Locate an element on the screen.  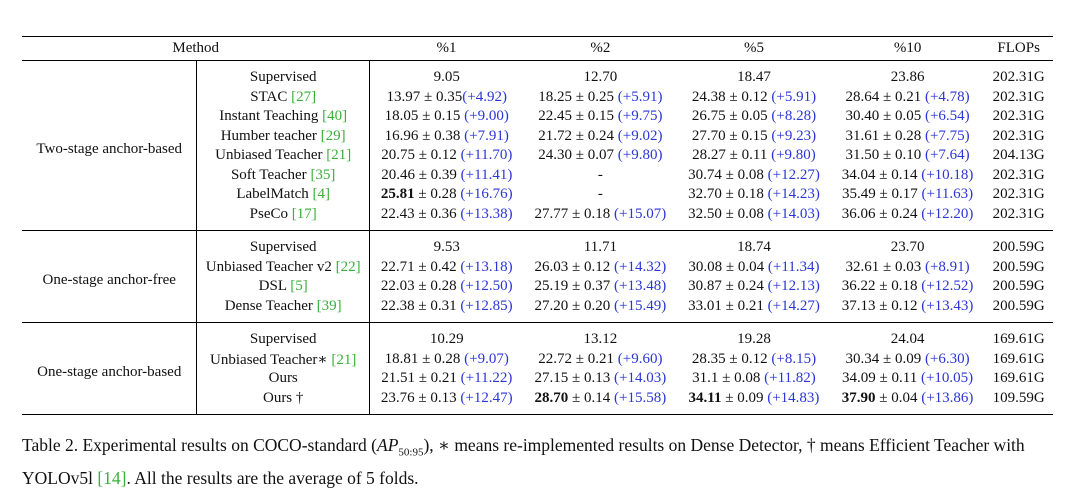
value-cell: 28.35 ± 0.12 (+8.15) is located at coordinates (754, 360).